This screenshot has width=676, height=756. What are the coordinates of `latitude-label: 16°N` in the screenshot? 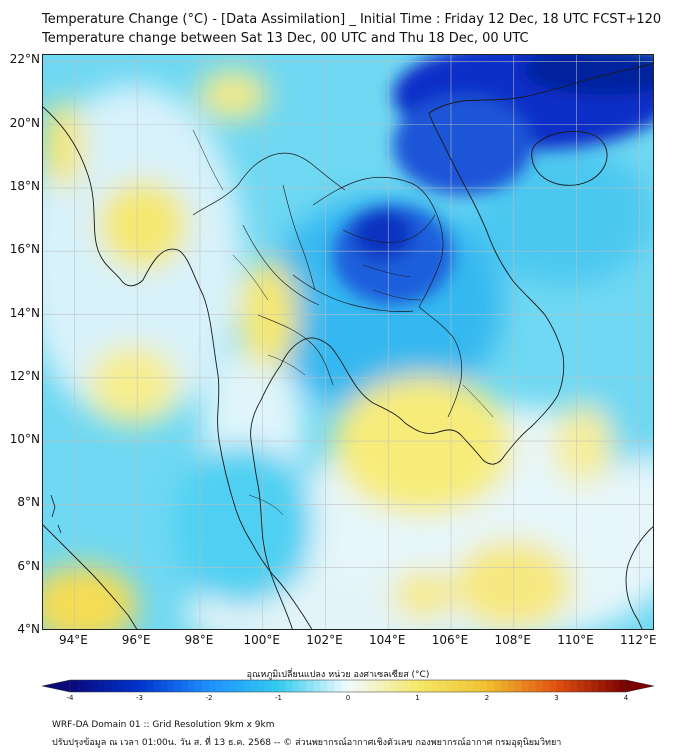 It's located at (24, 249).